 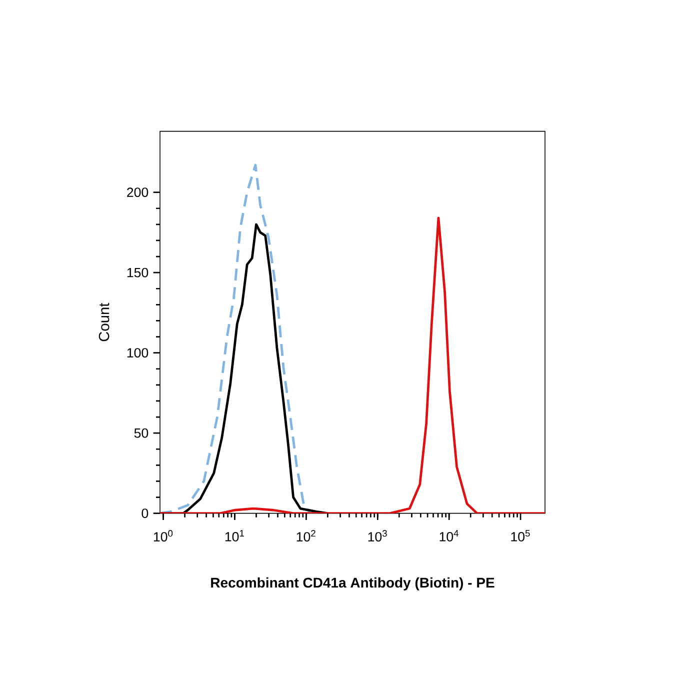 What do you see at coordinates (145, 513) in the screenshot?
I see `y-tick-label: 0` at bounding box center [145, 513].